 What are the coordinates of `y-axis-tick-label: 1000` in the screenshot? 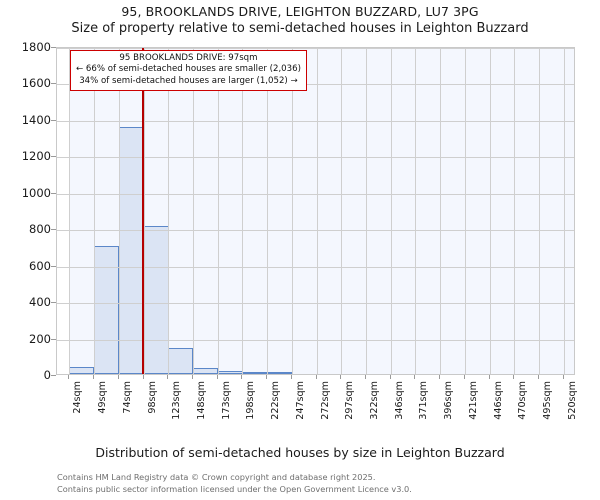 It's located at (36, 192).